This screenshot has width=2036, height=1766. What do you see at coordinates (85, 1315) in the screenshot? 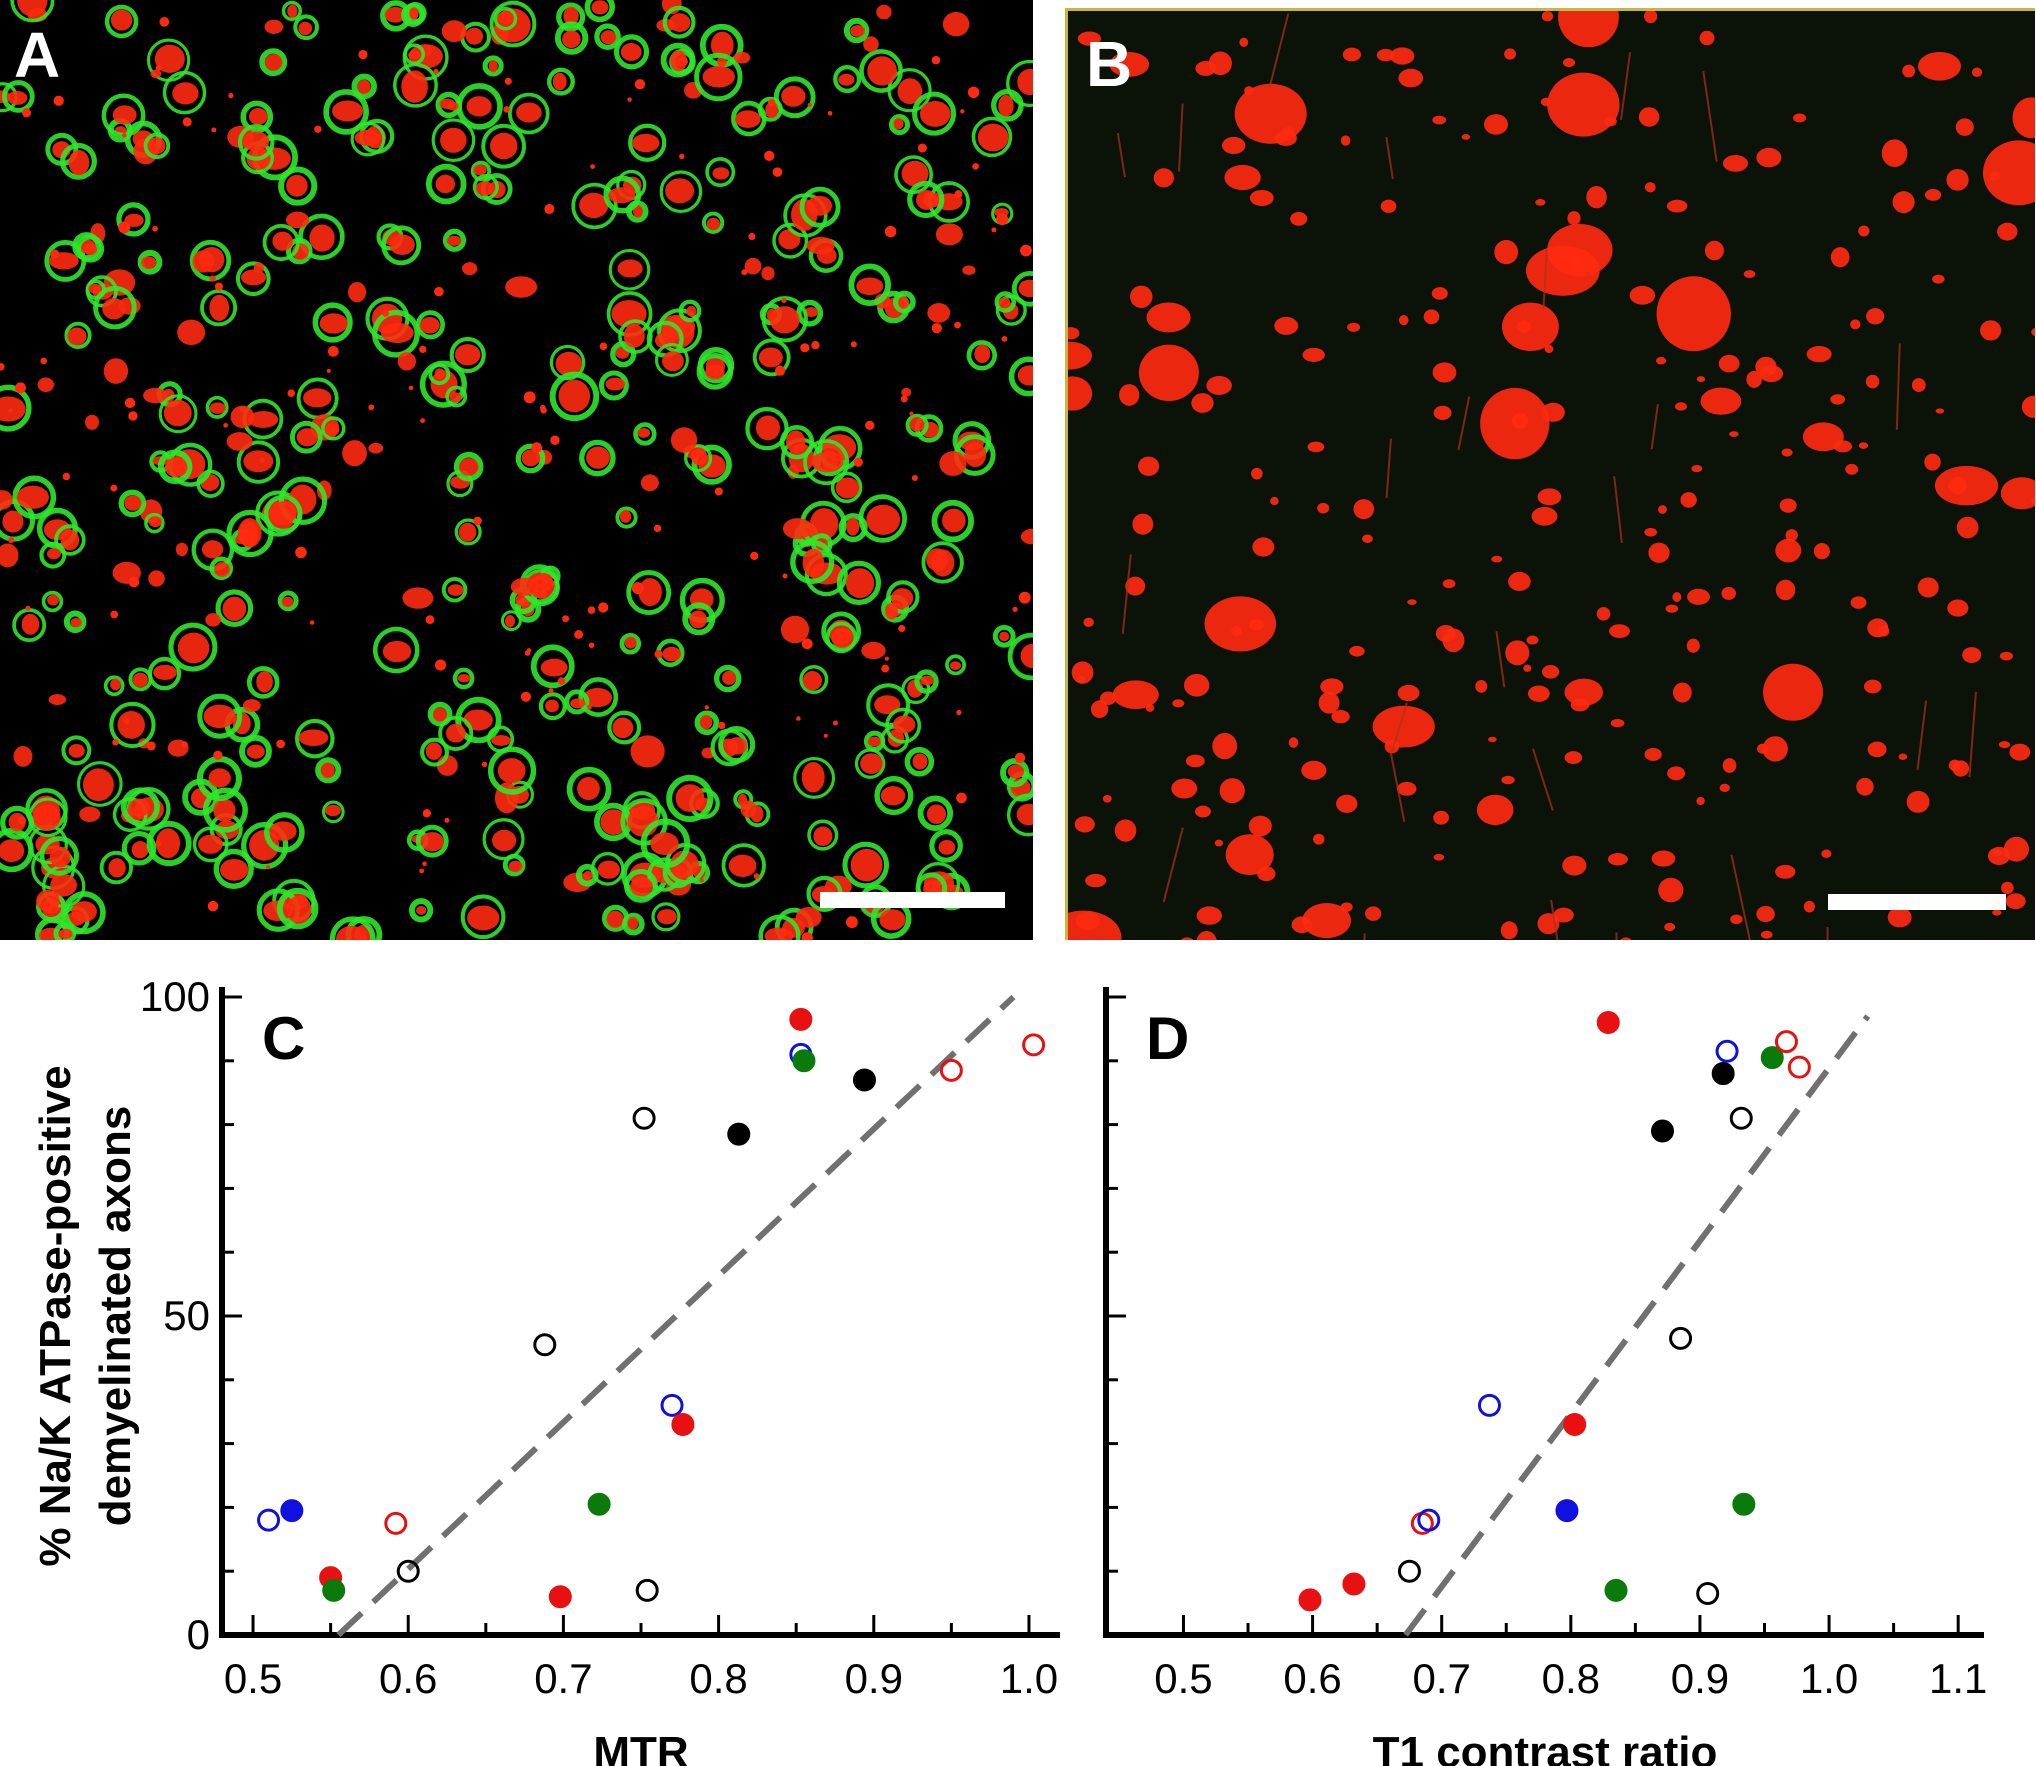
I see `y-axis-label: % Na/K ATPase-positive demyelinated axons` at bounding box center [85, 1315].